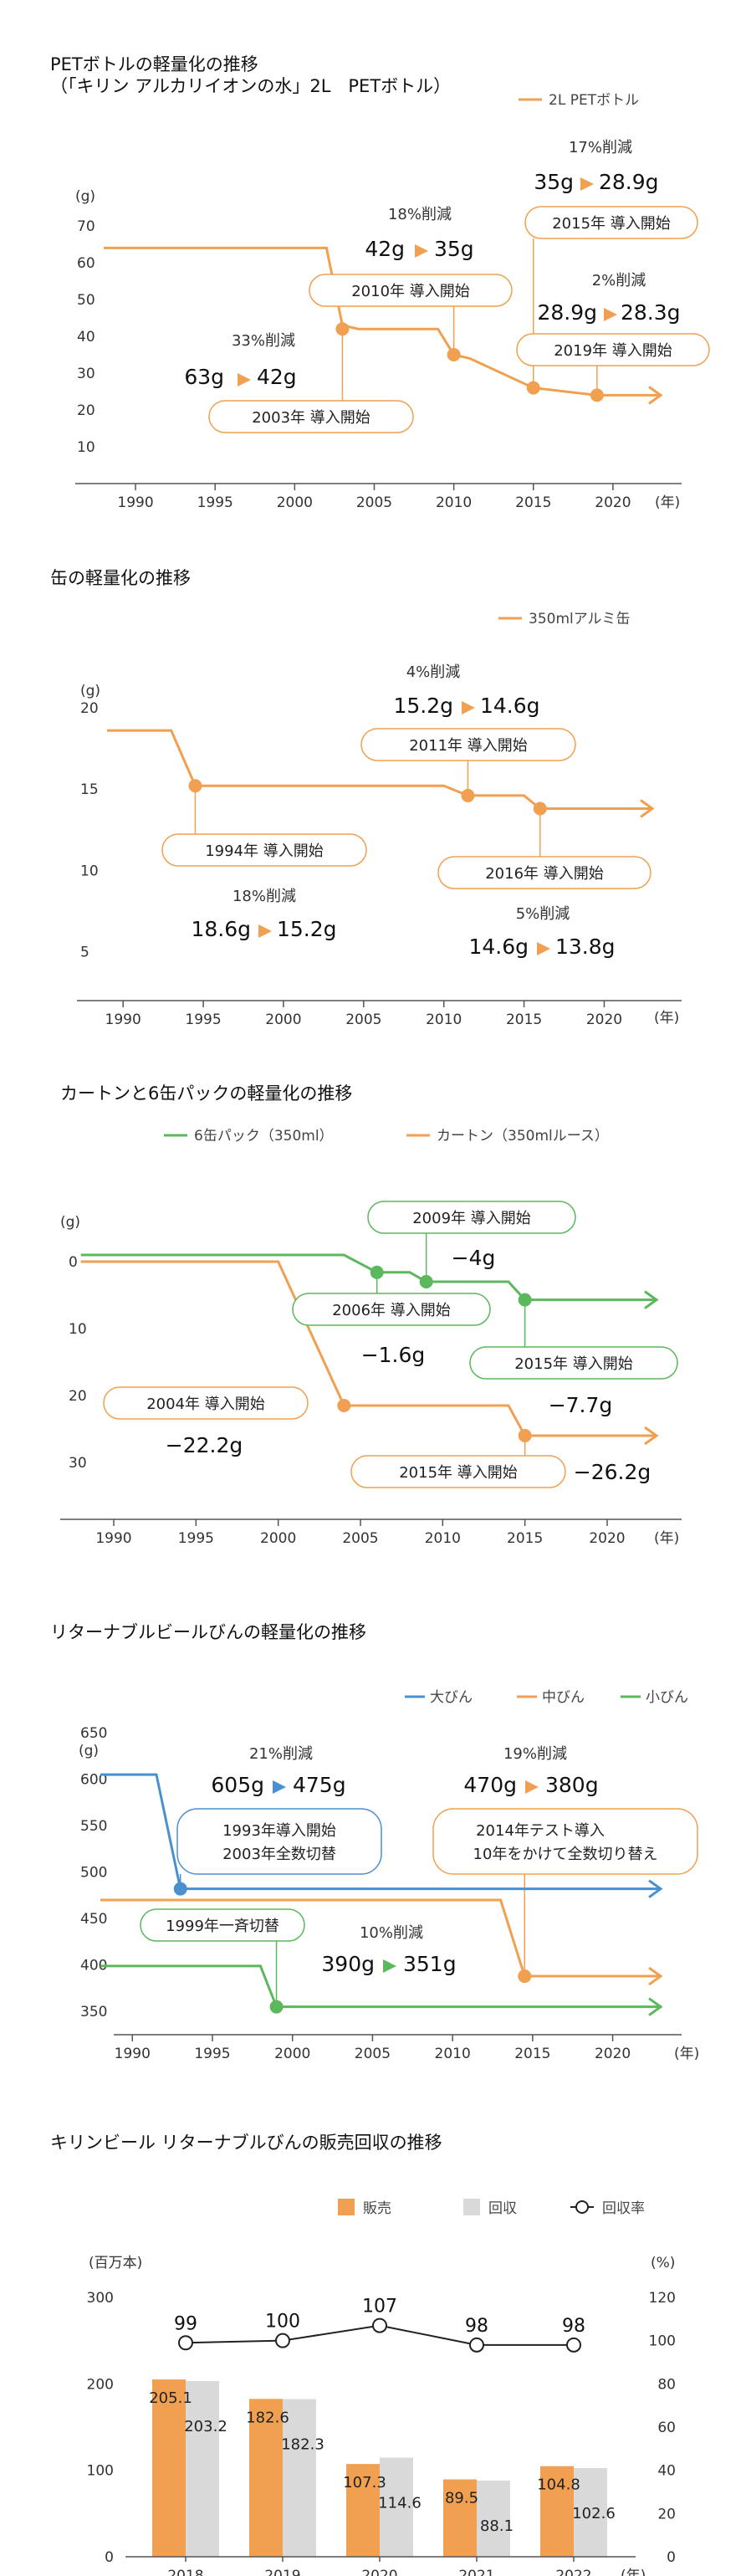 This screenshot has width=746, height=2576. I want to click on callout-label: 1993年導入開始, so click(279, 1831).